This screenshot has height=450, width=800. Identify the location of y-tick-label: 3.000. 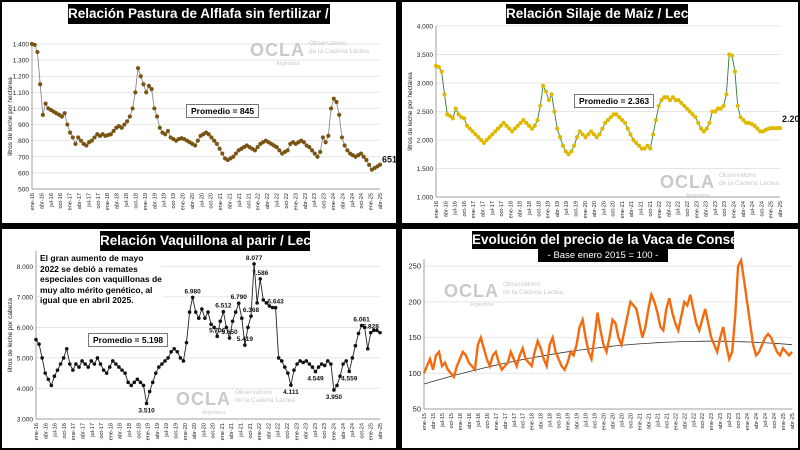
(425, 84).